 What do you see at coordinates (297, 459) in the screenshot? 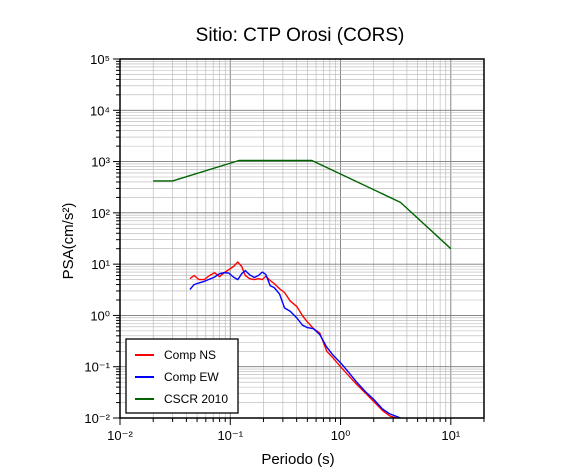
I see `x-axis-label: Periodo (s)` at bounding box center [297, 459].